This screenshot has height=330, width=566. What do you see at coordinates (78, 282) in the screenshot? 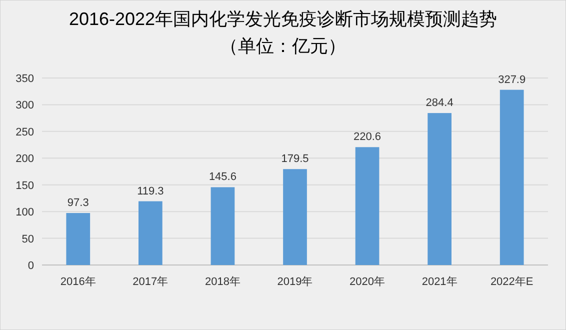
I see `x-tick-label: 2016年` at bounding box center [78, 282].